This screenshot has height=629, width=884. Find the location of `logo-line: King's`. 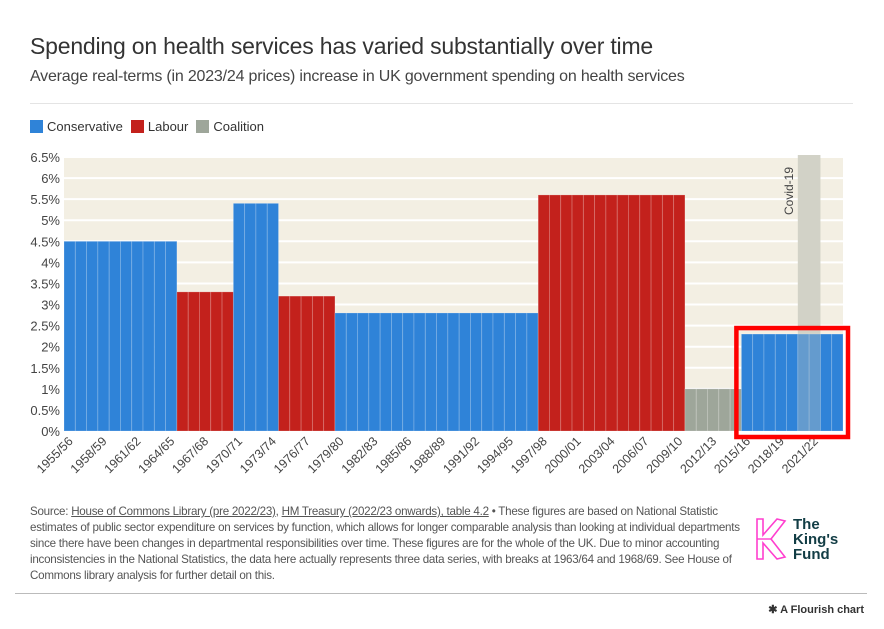

logo-line: King's is located at coordinates (816, 539).